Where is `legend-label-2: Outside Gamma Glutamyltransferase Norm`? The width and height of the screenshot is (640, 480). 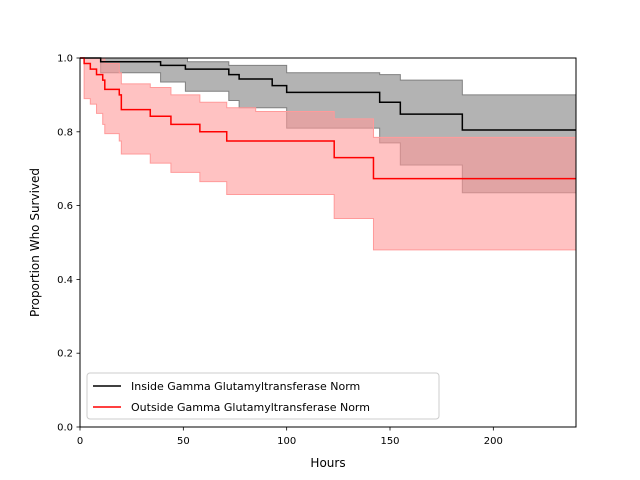
legend-label-2: Outside Gamma Glutamyltransferase Norm is located at coordinates (250, 407).